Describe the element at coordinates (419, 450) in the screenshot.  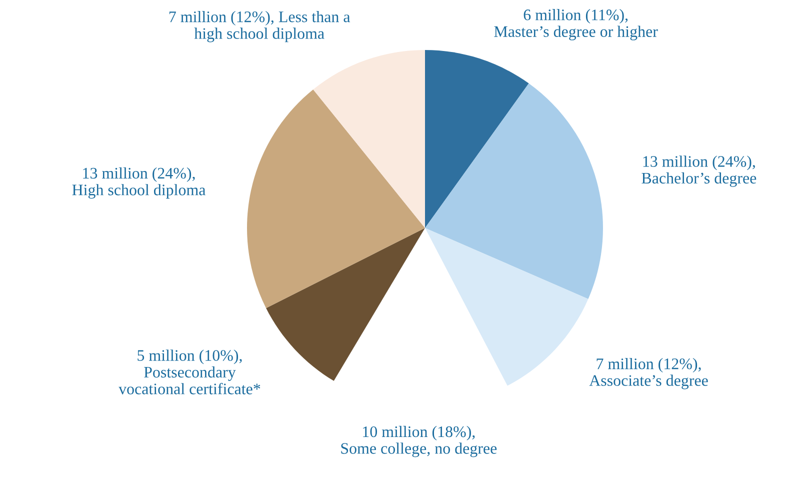
I see `slice-label: Some college, no degree` at that location.